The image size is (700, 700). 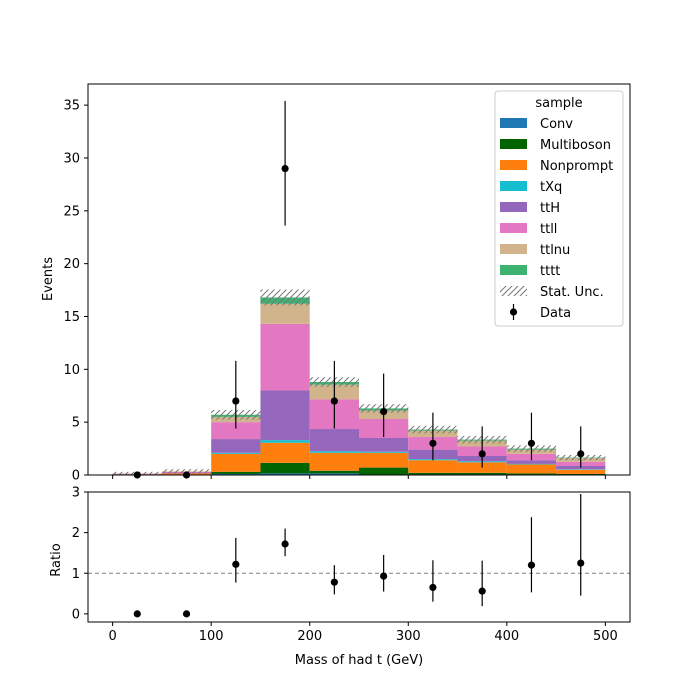 I want to click on legend-label-tttt: tttt, so click(x=550, y=271).